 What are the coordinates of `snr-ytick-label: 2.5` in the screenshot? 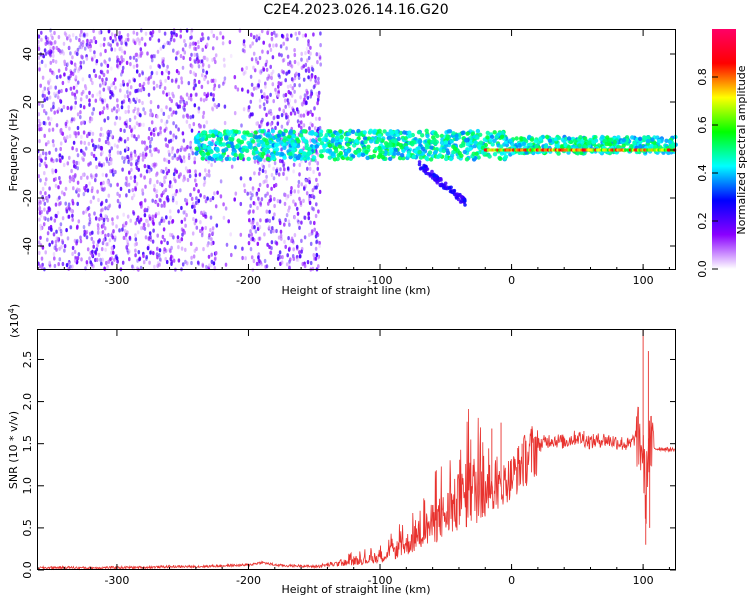 It's located at (27, 360).